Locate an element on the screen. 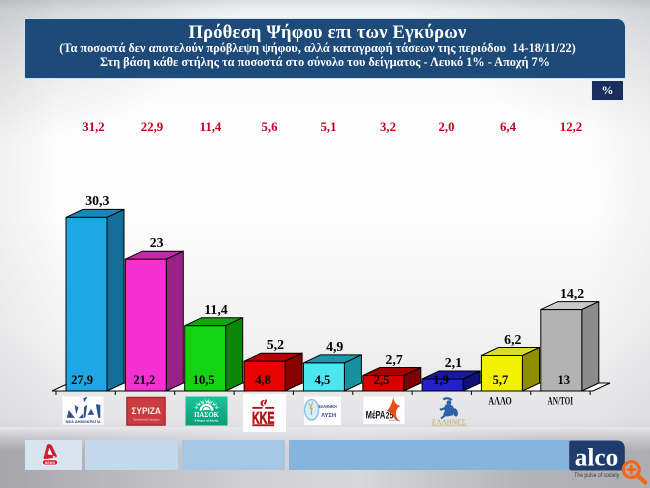 Image resolution: width=650 pixels, height=488 pixels. svg-text: Κίνημα αλλαγής is located at coordinates (207, 420).